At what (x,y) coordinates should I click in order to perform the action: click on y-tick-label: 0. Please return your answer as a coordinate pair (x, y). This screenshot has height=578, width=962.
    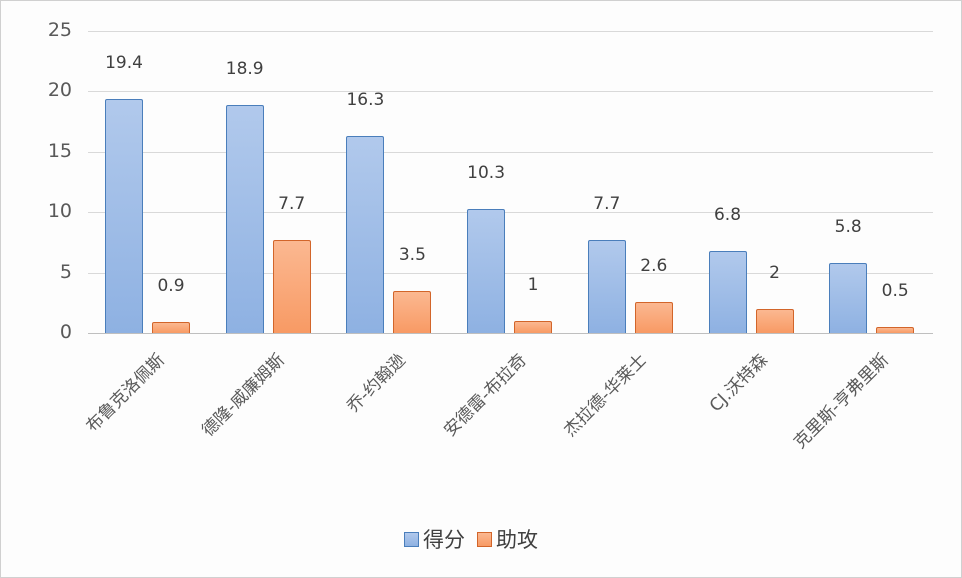
    Looking at the image, I should click on (65, 332).